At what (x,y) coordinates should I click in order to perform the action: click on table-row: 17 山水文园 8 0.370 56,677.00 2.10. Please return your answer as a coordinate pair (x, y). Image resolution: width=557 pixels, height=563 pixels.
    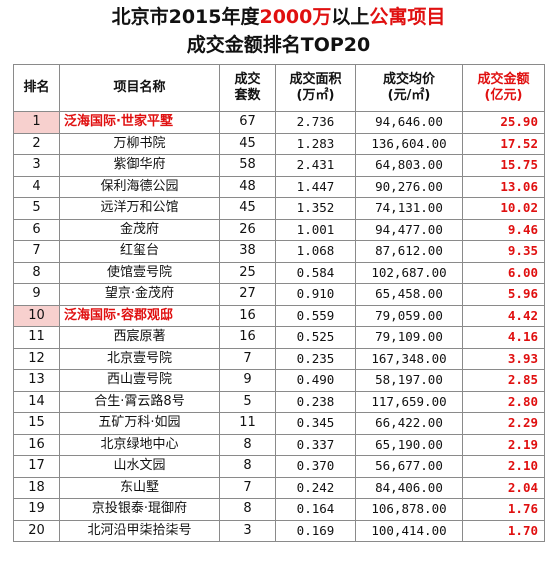
    Looking at the image, I should click on (279, 466).